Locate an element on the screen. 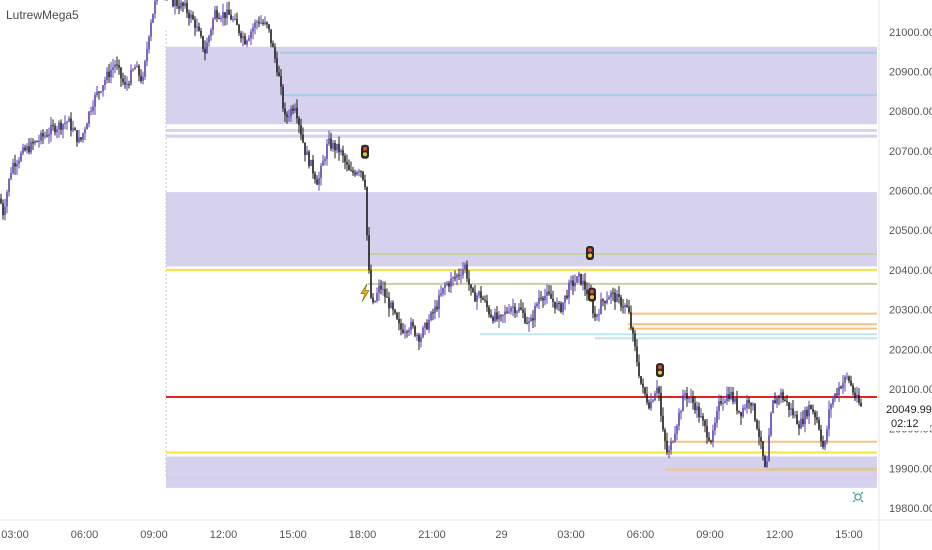 The height and width of the screenshot is (550, 932). price-tick-label: 20300.00 is located at coordinates (910, 311).